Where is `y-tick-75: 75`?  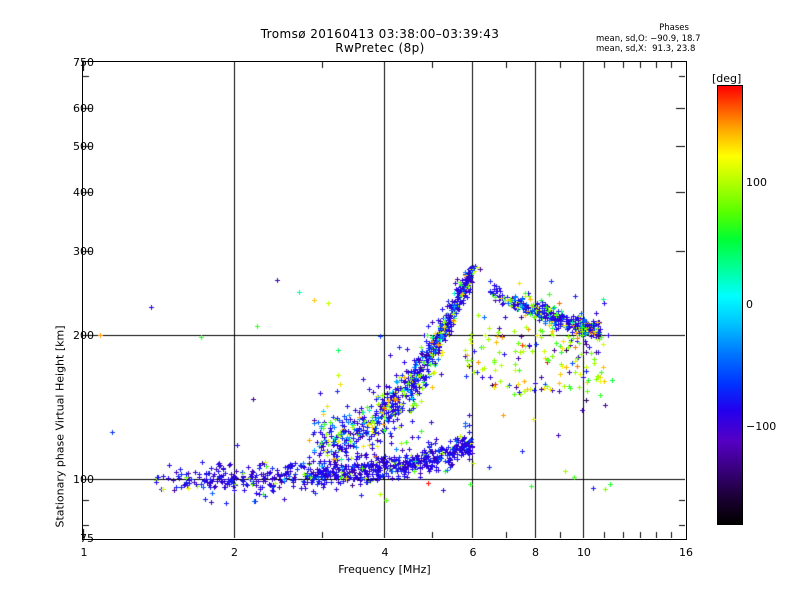
y-tick-75: 75 is located at coordinates (87, 538).